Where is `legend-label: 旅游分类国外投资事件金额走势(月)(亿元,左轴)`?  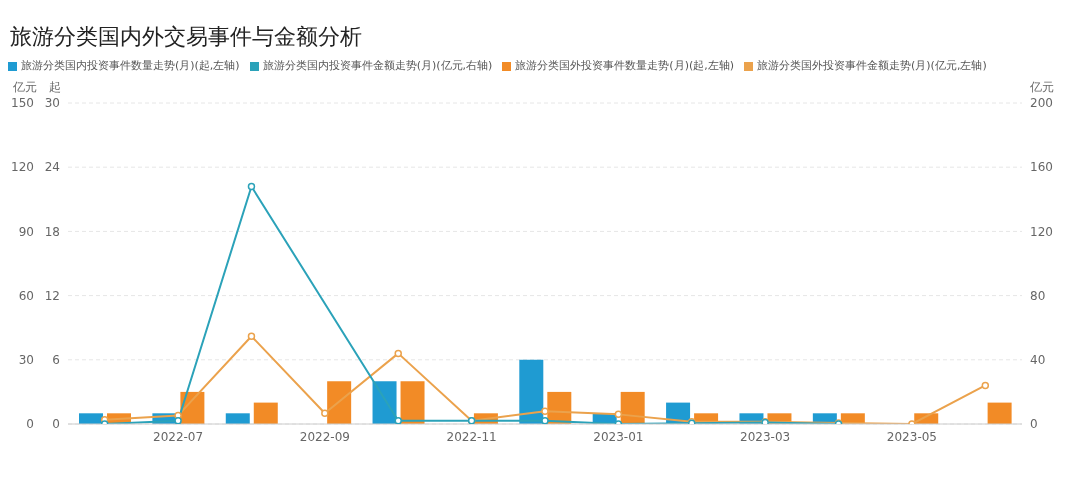
legend-label: 旅游分类国外投资事件金额走势(月)(亿元,左轴) is located at coordinates (872, 65).